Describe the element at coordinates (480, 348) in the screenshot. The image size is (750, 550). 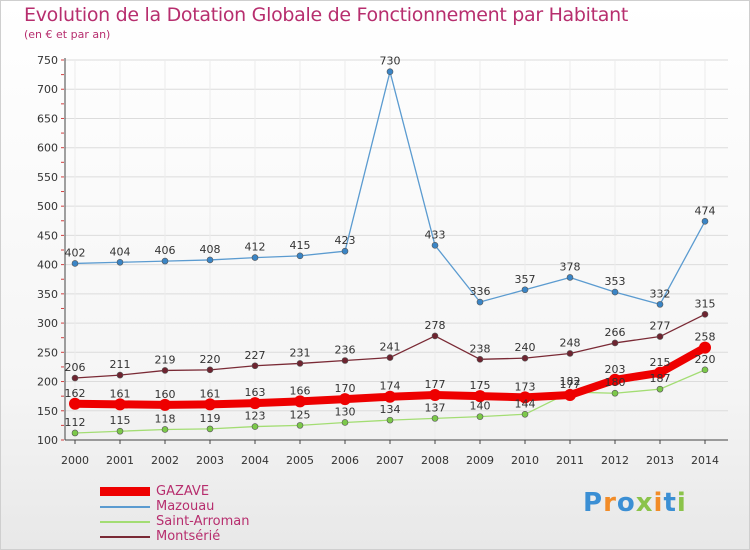
I see `data-label-montserie: 238` at that location.